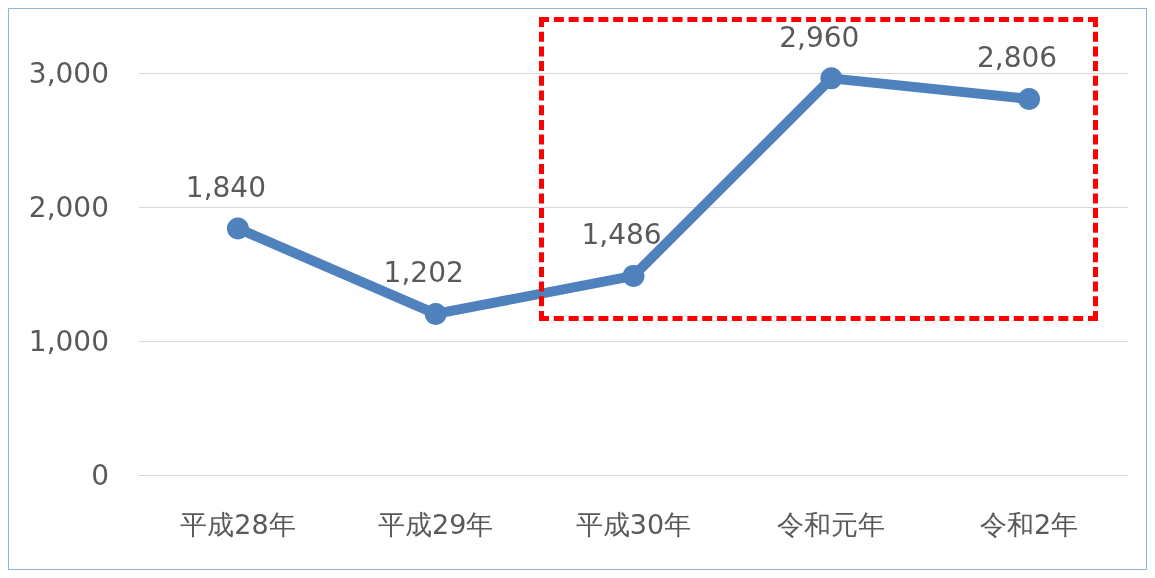 This screenshot has width=1155, height=578. I want to click on y-tick-label: 0, so click(100, 475).